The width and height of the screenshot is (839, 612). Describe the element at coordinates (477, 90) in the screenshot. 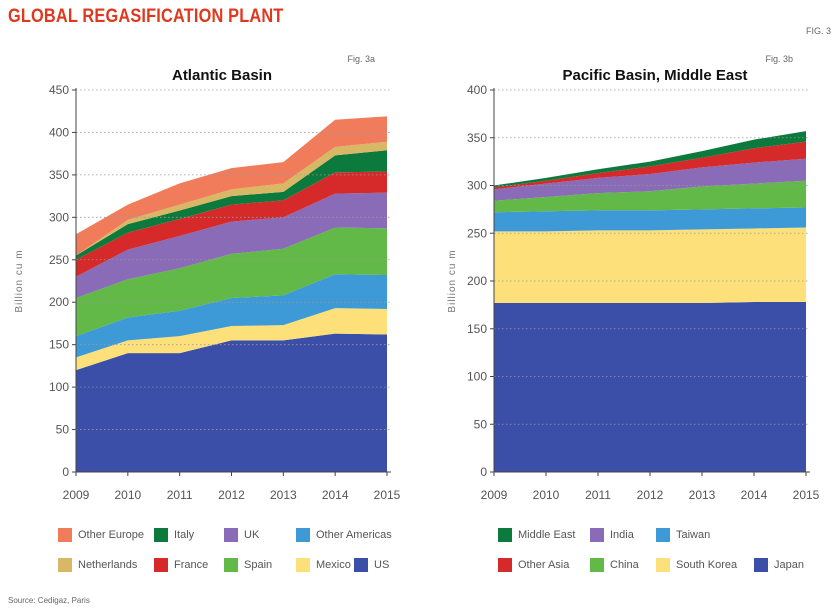

I see `y-tick-label: 400` at that location.